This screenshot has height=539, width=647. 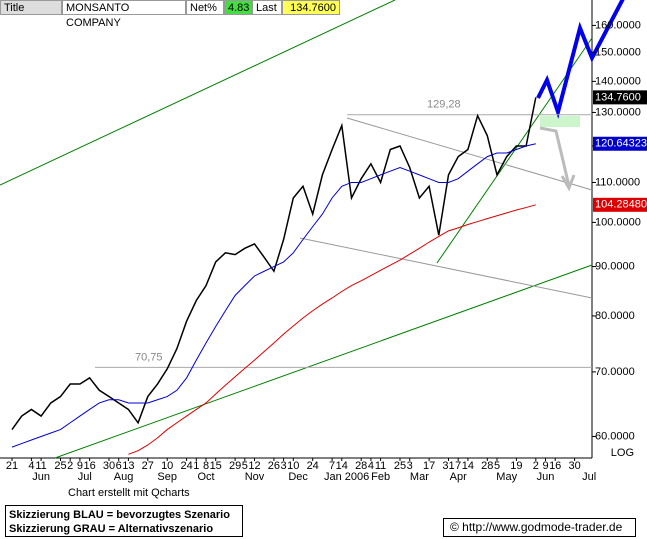 I want to click on x-tick-label: 13, so click(x=128, y=466).